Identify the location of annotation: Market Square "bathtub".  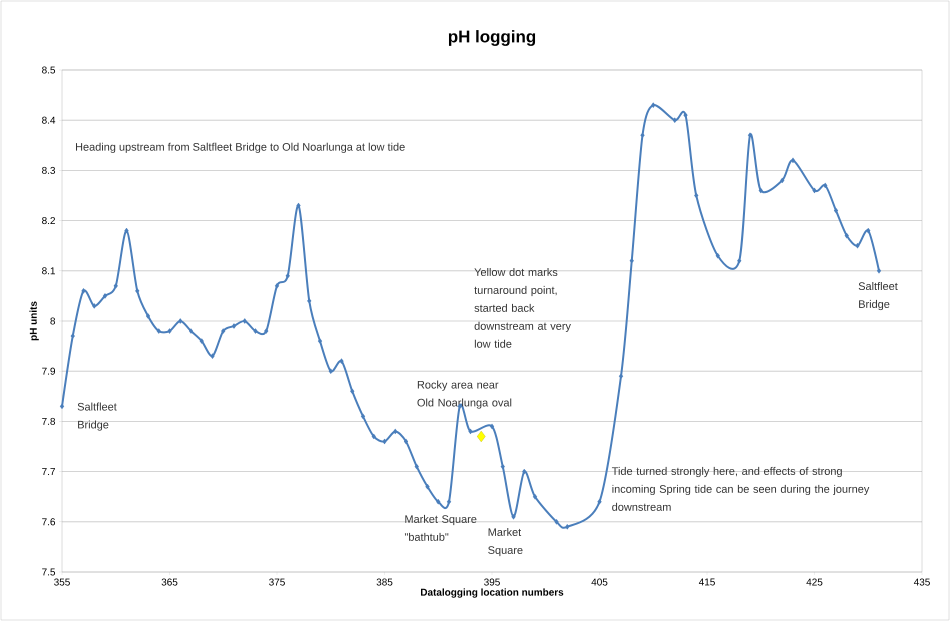
(440, 527).